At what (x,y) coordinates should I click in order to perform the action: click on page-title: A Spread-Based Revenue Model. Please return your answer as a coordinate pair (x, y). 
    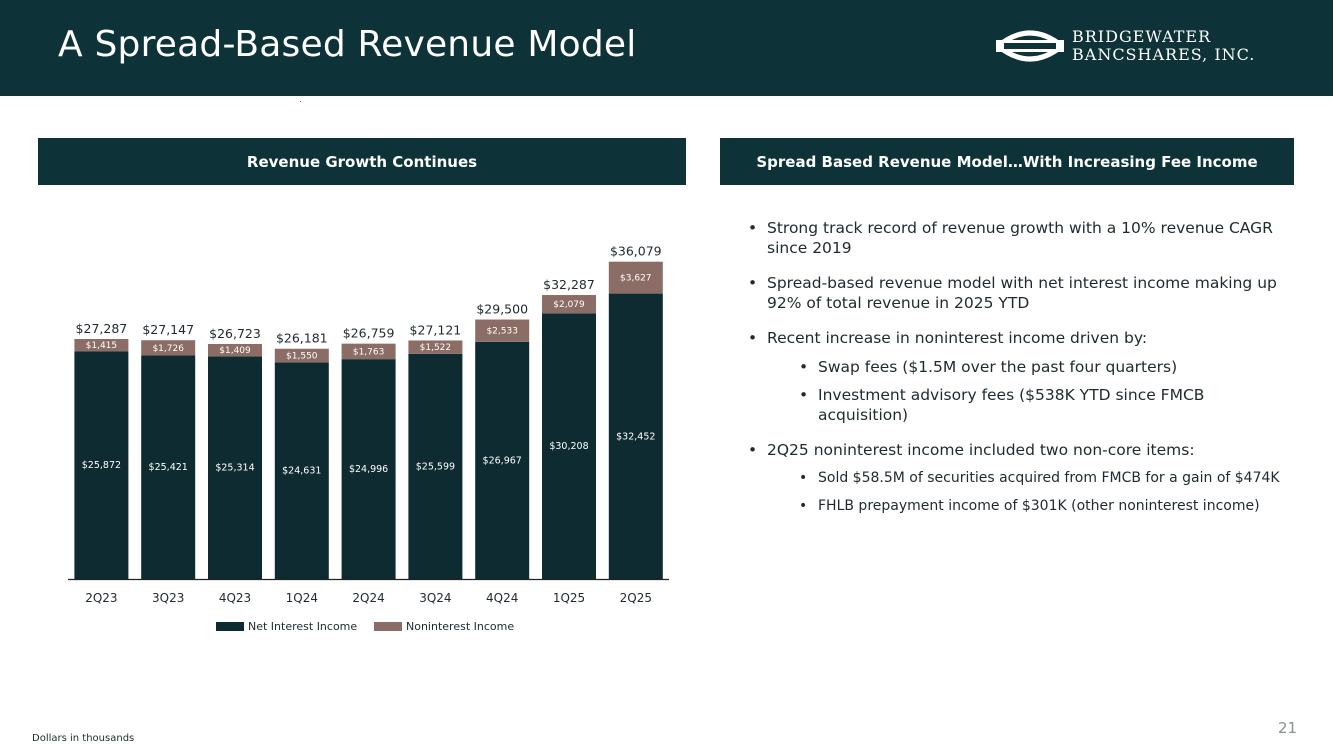
    Looking at the image, I should click on (347, 44).